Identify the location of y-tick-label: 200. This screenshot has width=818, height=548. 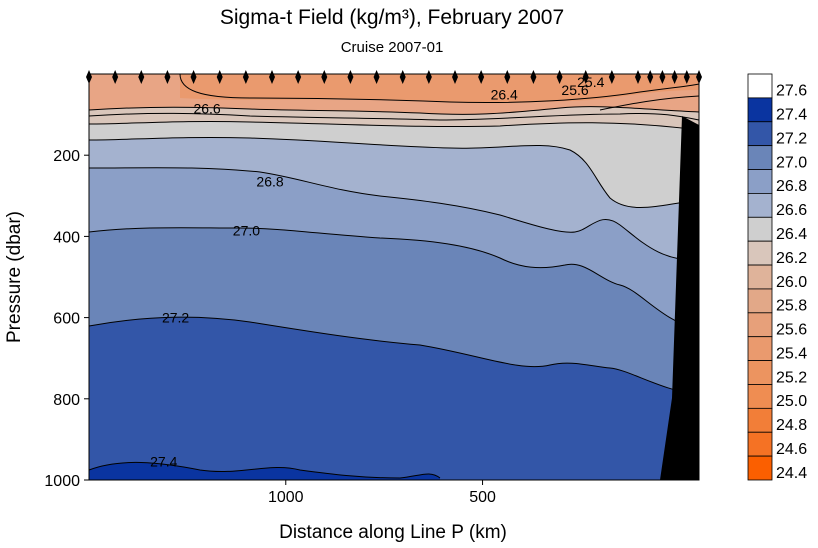
(66, 156).